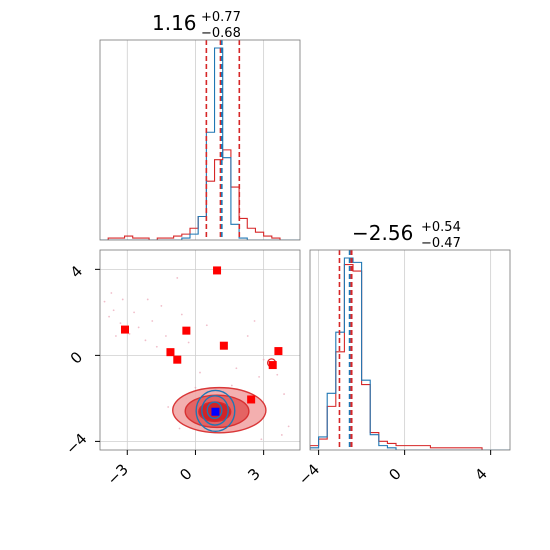 The image size is (550, 550). What do you see at coordinates (441, 243) in the screenshot?
I see `title-2-minus: −0.47` at bounding box center [441, 243].